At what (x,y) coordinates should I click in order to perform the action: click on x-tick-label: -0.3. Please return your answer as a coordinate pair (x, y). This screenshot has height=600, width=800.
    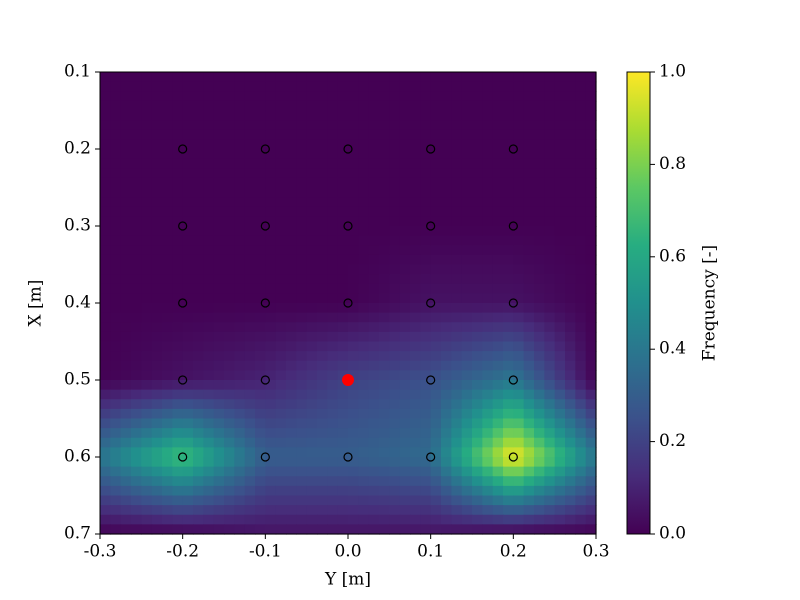
    Looking at the image, I should click on (100, 552).